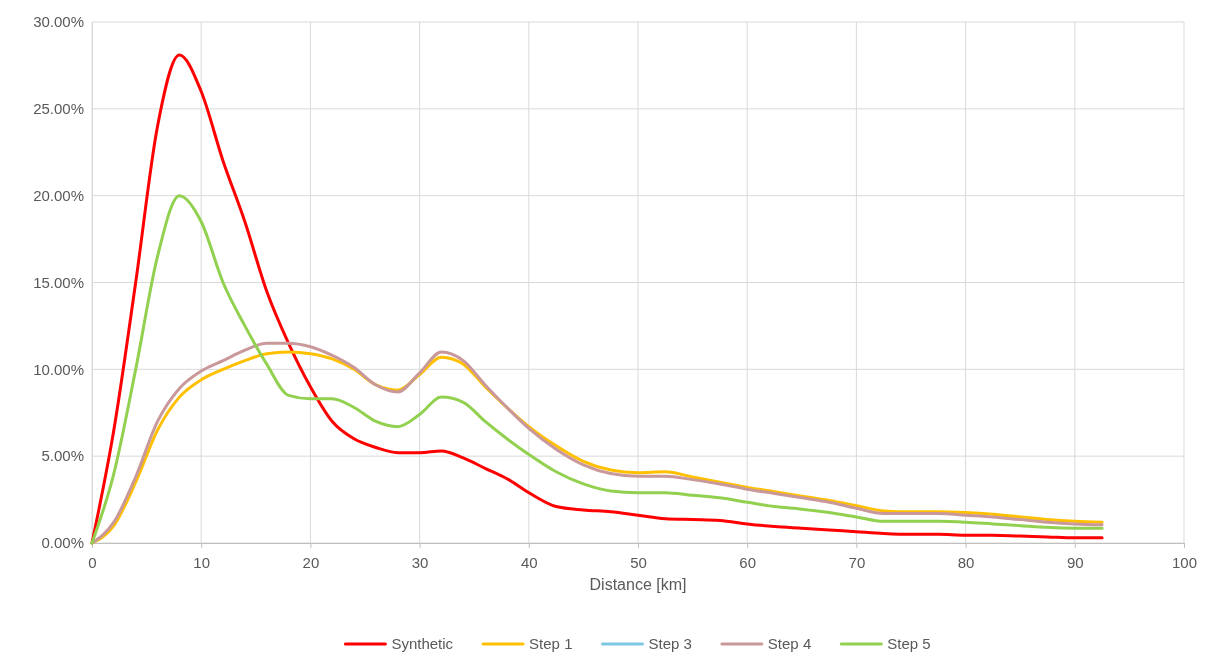 This screenshot has height=666, width=1213. What do you see at coordinates (58, 22) in the screenshot?
I see `y-tick-label: 30.00%` at bounding box center [58, 22].